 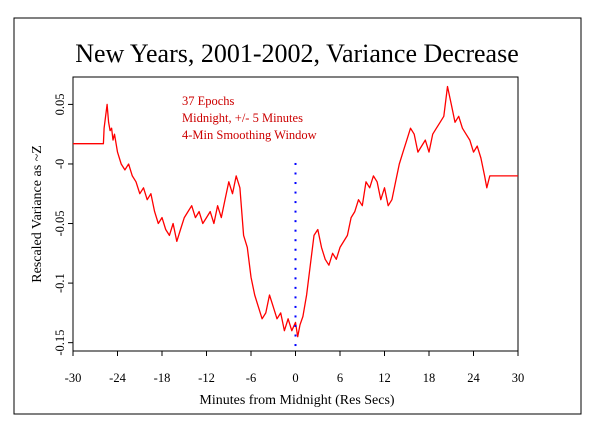 I want to click on y-tick-label: -0.05, so click(x=60, y=224).